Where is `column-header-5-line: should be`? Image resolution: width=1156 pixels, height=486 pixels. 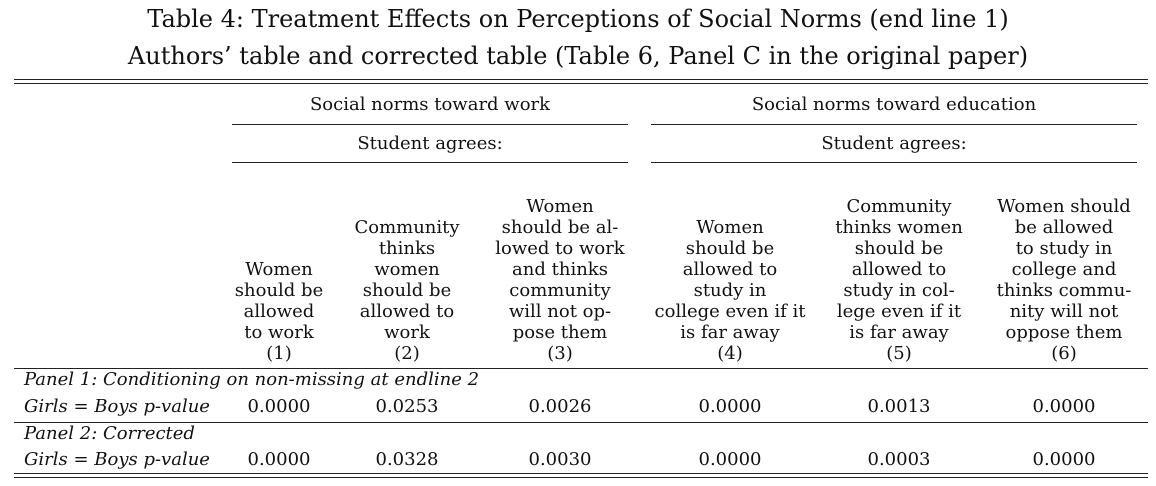 column-header-5-line: should be is located at coordinates (899, 248).